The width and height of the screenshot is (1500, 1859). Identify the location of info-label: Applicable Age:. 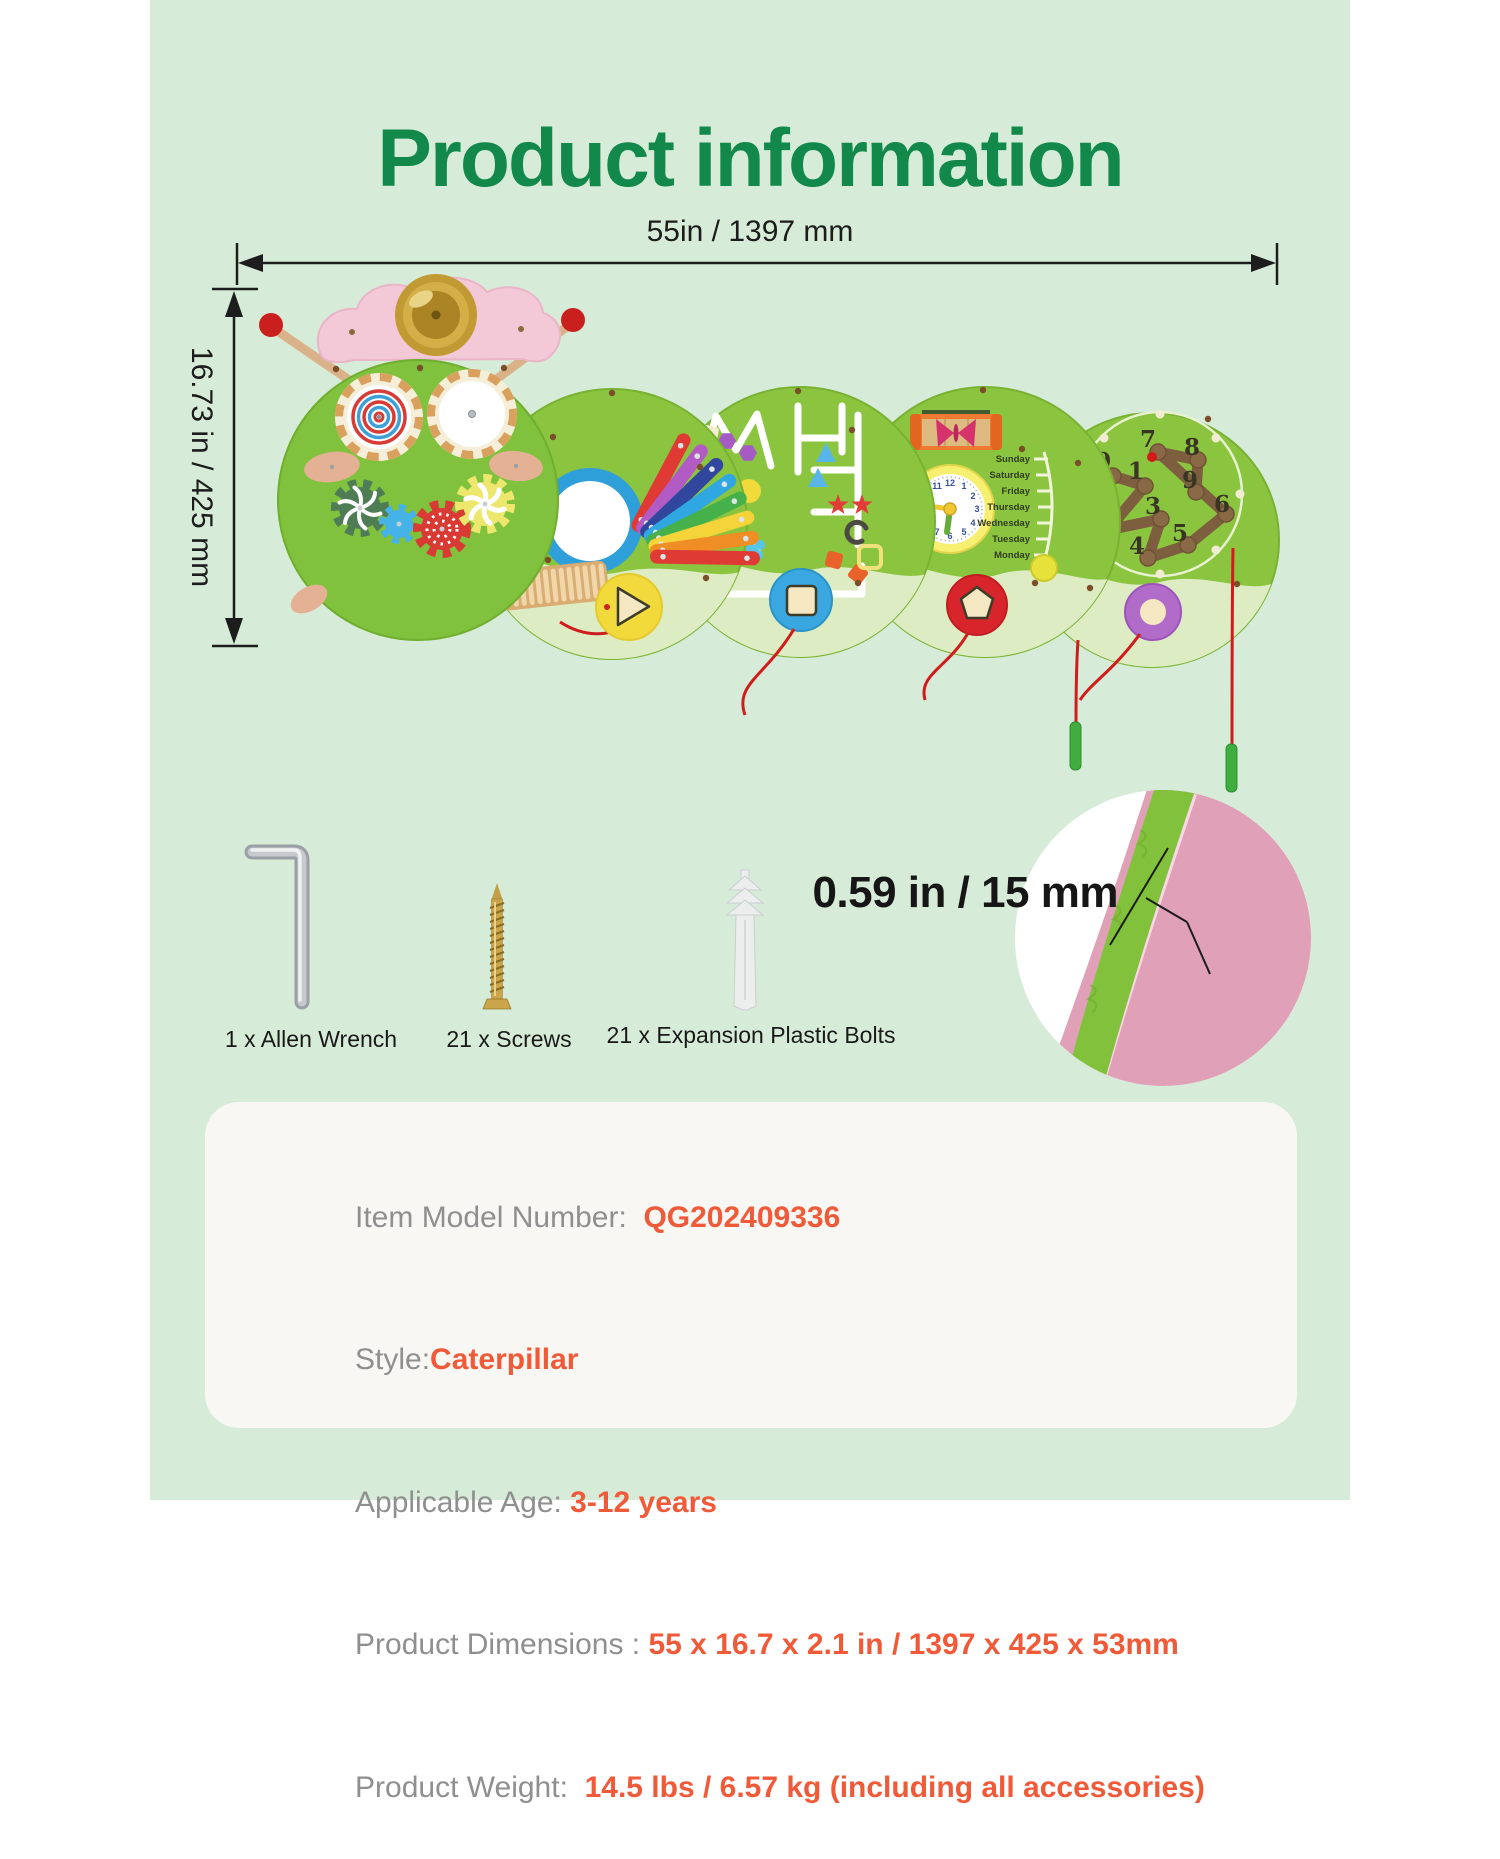
(463, 1502).